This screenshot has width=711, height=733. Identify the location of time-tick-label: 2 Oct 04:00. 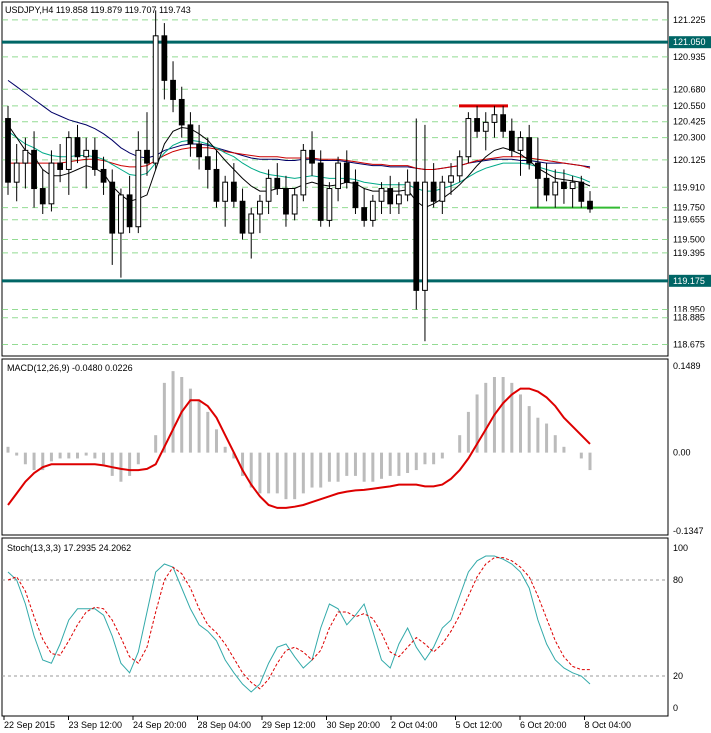
(414, 725).